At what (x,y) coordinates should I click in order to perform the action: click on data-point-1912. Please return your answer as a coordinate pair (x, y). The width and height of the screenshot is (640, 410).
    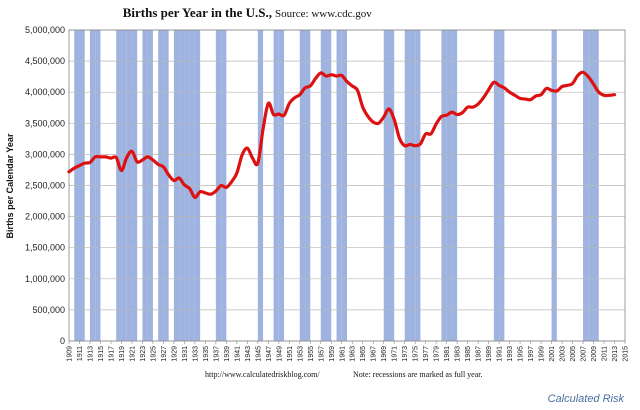
    Looking at the image, I should click on (84, 163).